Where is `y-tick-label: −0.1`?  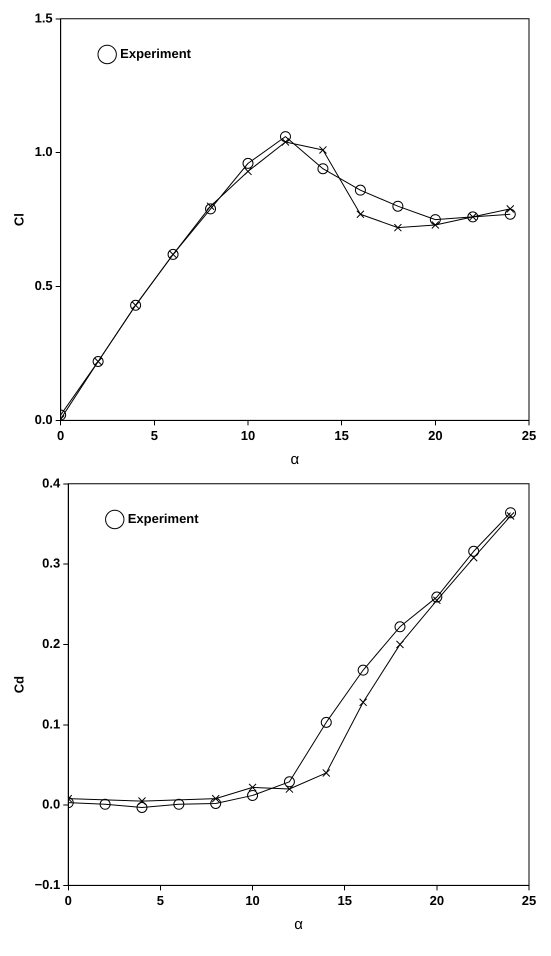 y-tick-label: −0.1 is located at coordinates (47, 884).